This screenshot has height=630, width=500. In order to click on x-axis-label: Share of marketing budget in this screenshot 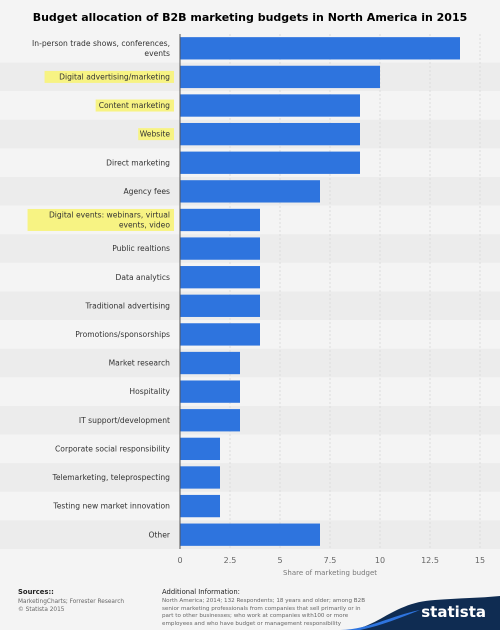, I will do `click(330, 573)`.